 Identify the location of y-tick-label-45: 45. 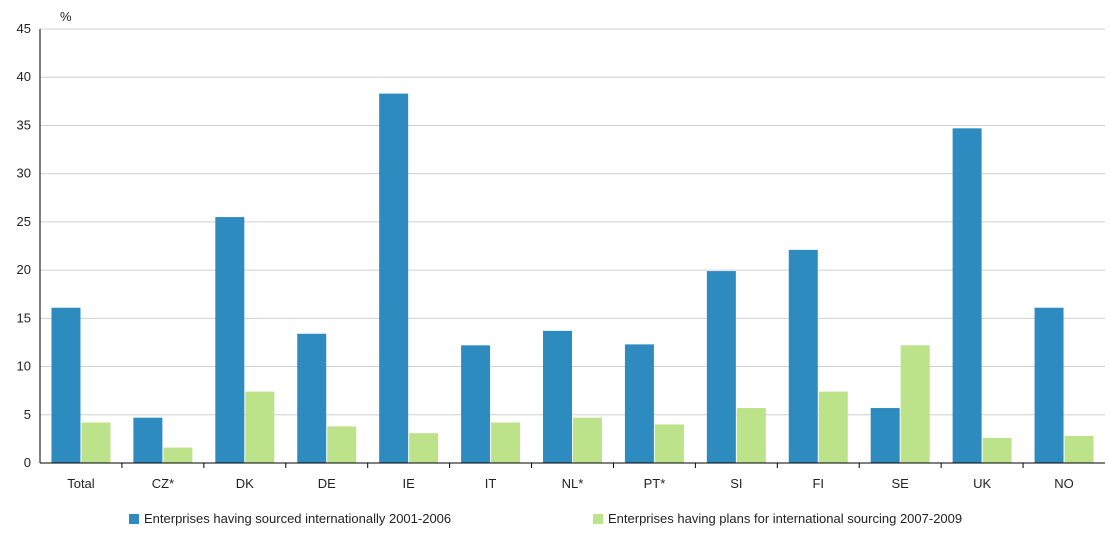
(24, 28).